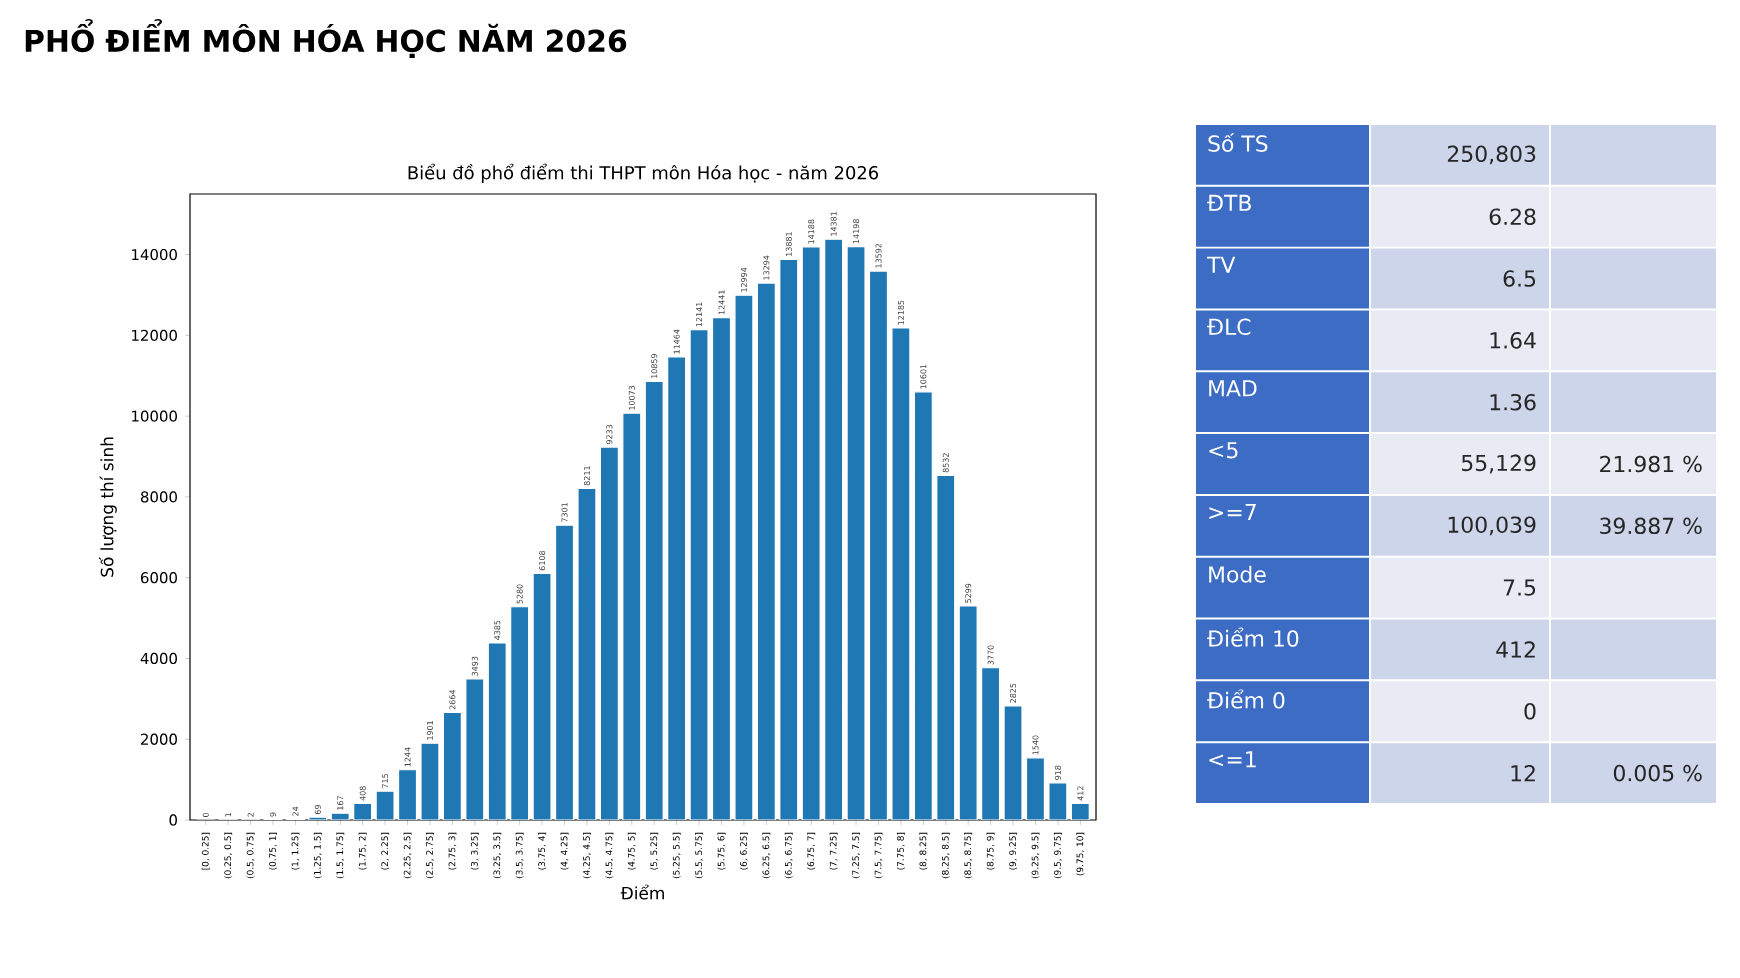  I want to click on category-label: Số TS, so click(1238, 142).